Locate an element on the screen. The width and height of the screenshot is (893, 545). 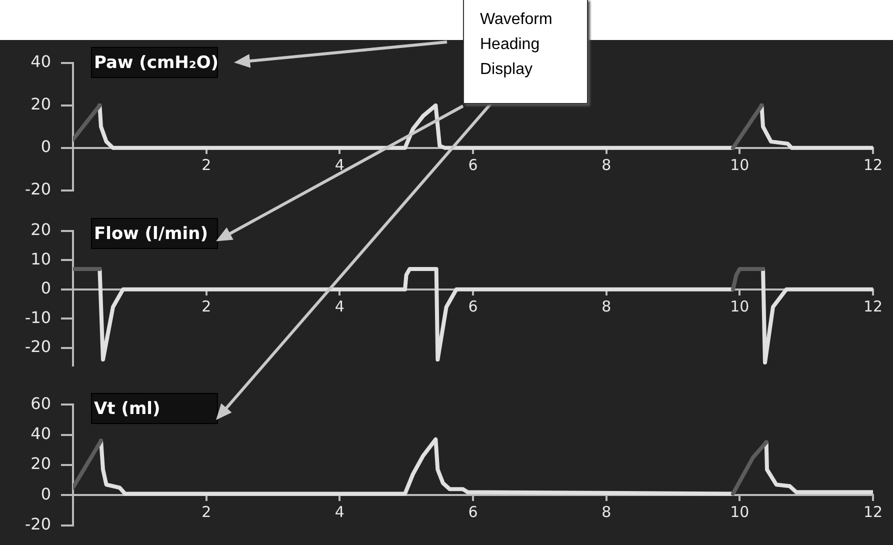
callout-box: Waveform Heading Display is located at coordinates (525, 52).